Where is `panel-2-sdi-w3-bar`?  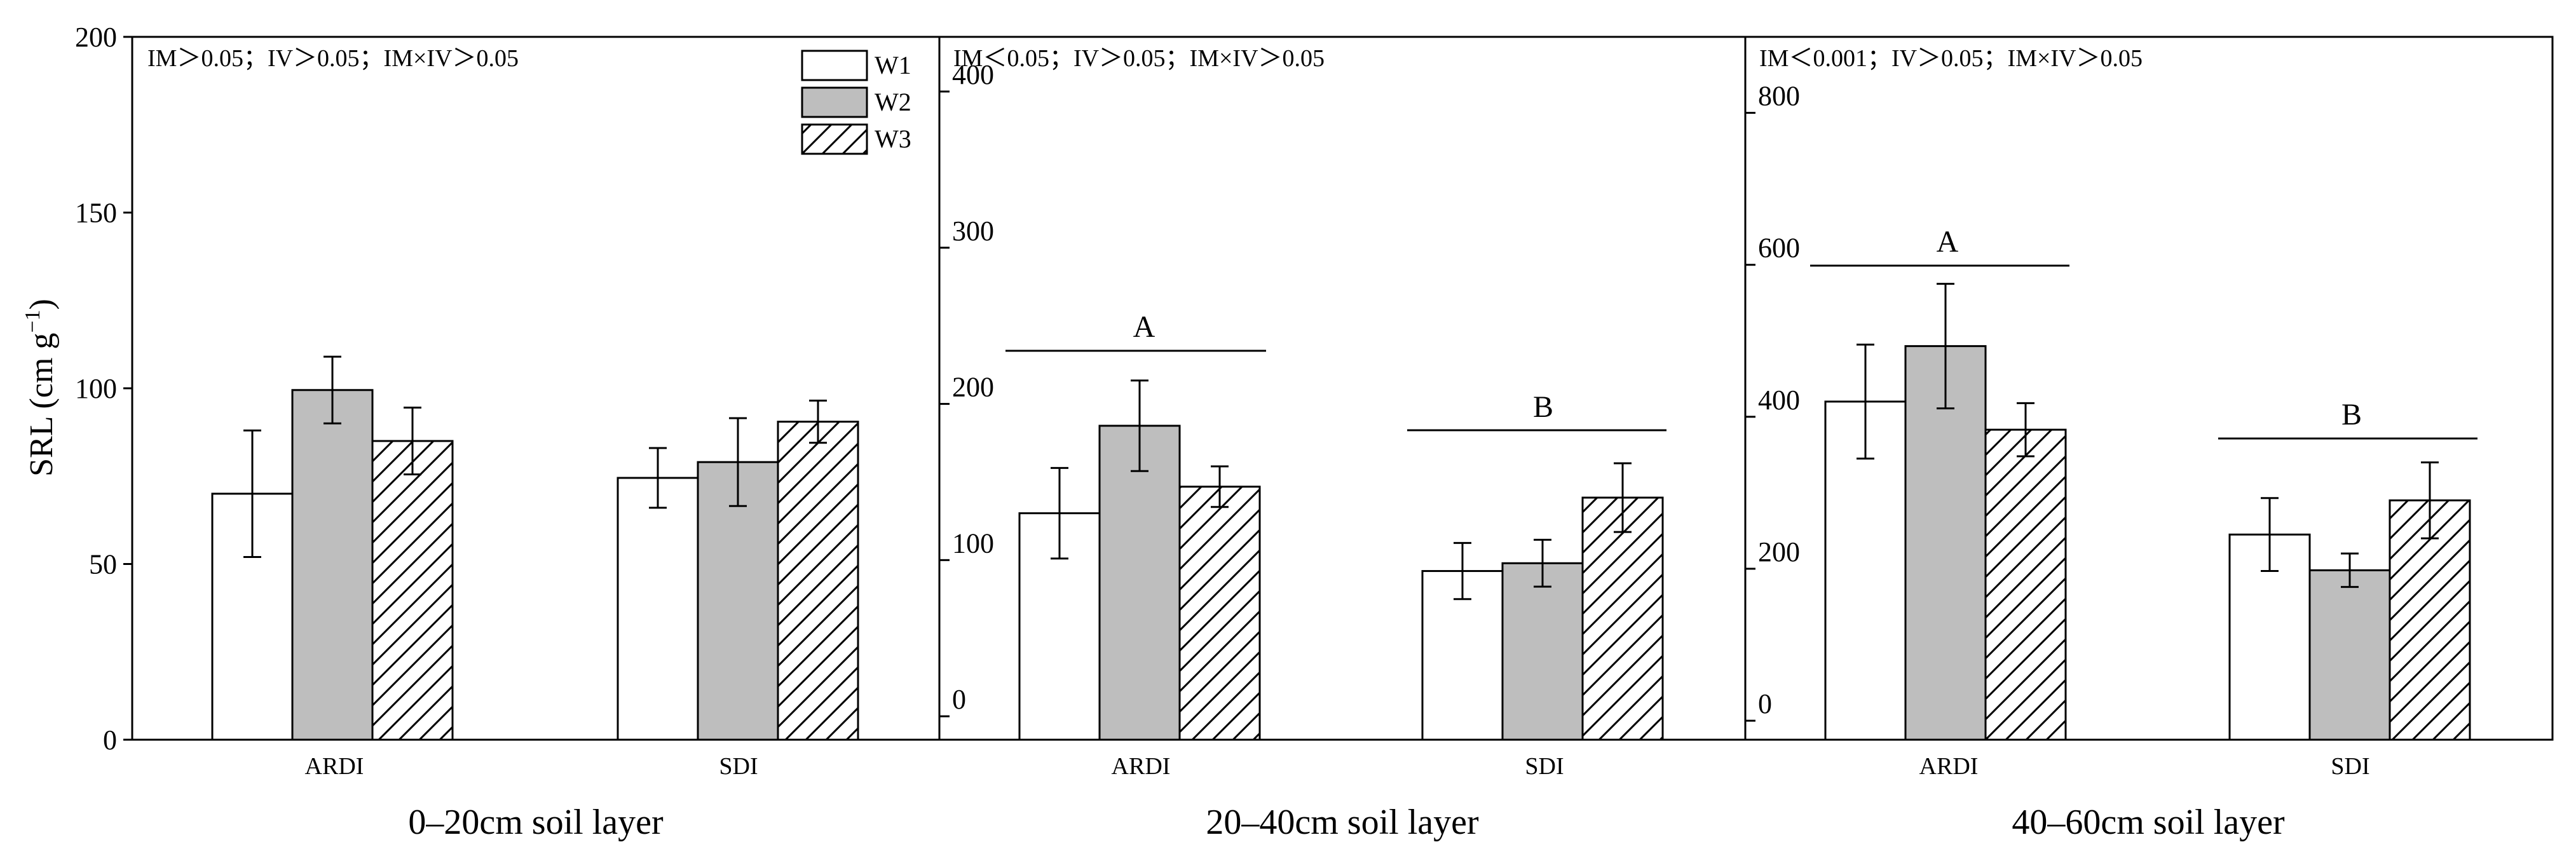 panel-2-sdi-w3-bar is located at coordinates (1622, 618).